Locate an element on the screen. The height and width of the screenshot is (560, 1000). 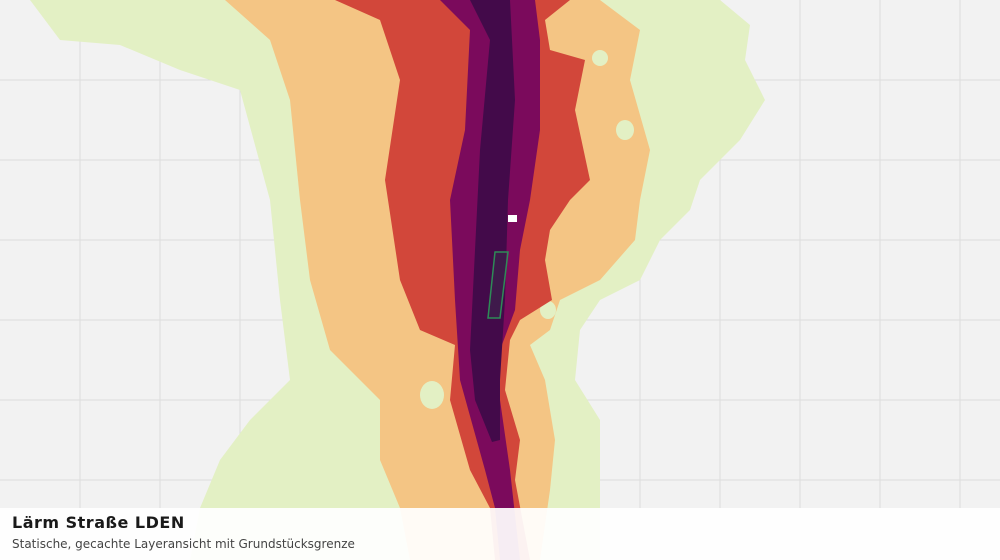
map-marker is located at coordinates (512, 218).